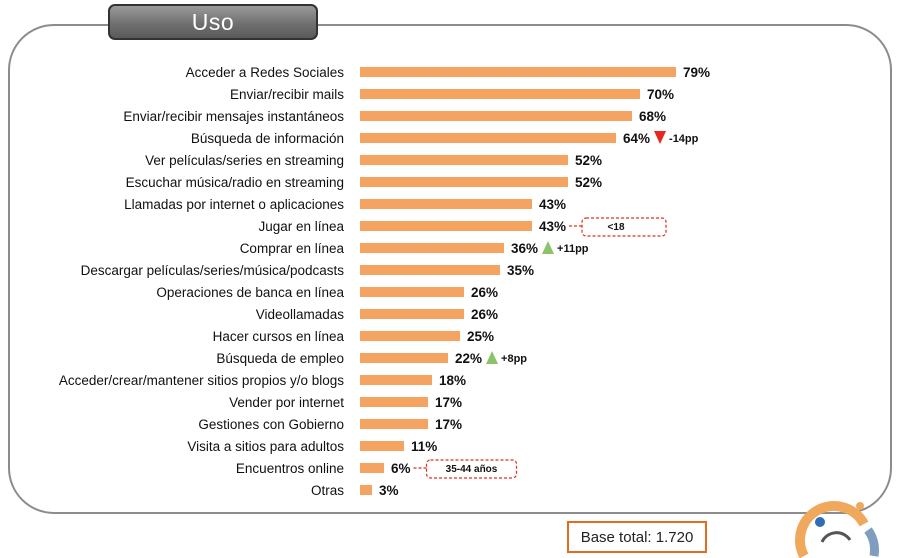 The width and height of the screenshot is (900, 558). What do you see at coordinates (265, 72) in the screenshot?
I see `category-label: Acceder a Redes Sociales` at bounding box center [265, 72].